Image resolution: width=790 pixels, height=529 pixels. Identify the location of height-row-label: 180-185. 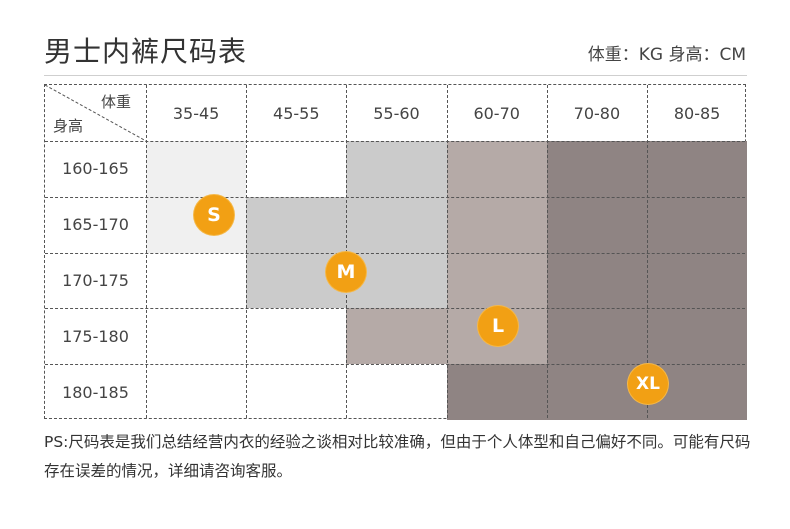
(95, 392).